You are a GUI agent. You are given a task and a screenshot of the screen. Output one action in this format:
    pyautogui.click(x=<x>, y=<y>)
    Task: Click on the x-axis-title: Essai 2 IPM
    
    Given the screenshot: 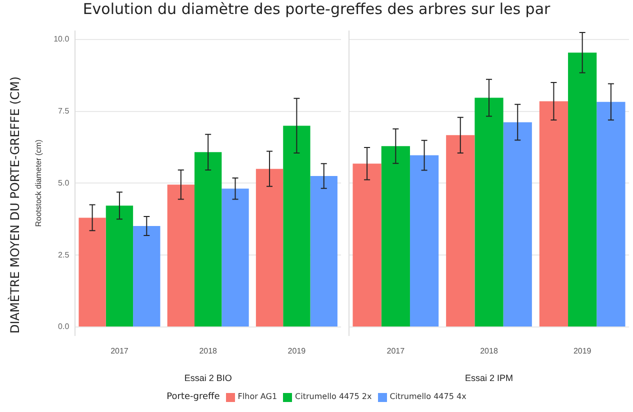 What is the action you would take?
    pyautogui.click(x=489, y=378)
    